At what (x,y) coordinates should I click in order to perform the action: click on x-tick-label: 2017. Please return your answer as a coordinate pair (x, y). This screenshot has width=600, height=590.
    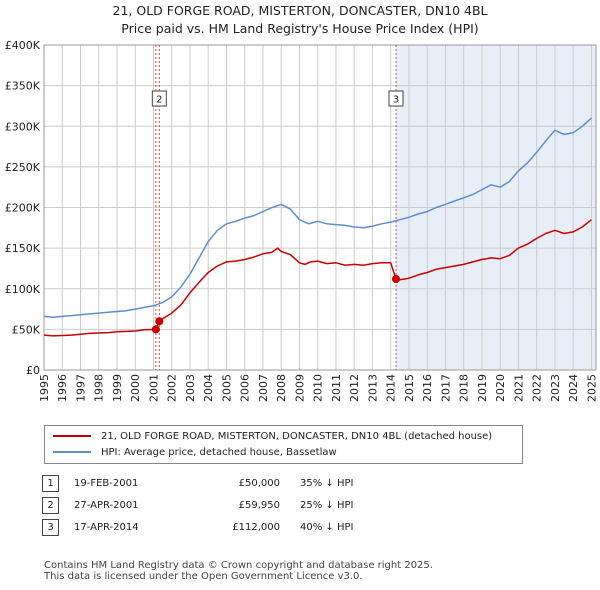
    Looking at the image, I should click on (445, 388).